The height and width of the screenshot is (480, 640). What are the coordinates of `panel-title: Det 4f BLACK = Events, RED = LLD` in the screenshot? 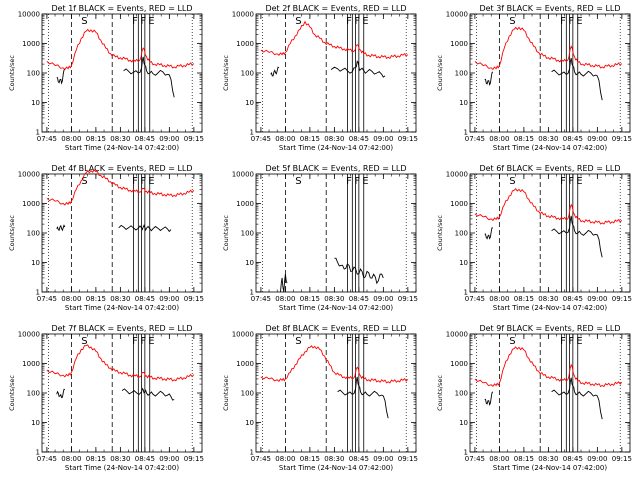 It's located at (121, 168).